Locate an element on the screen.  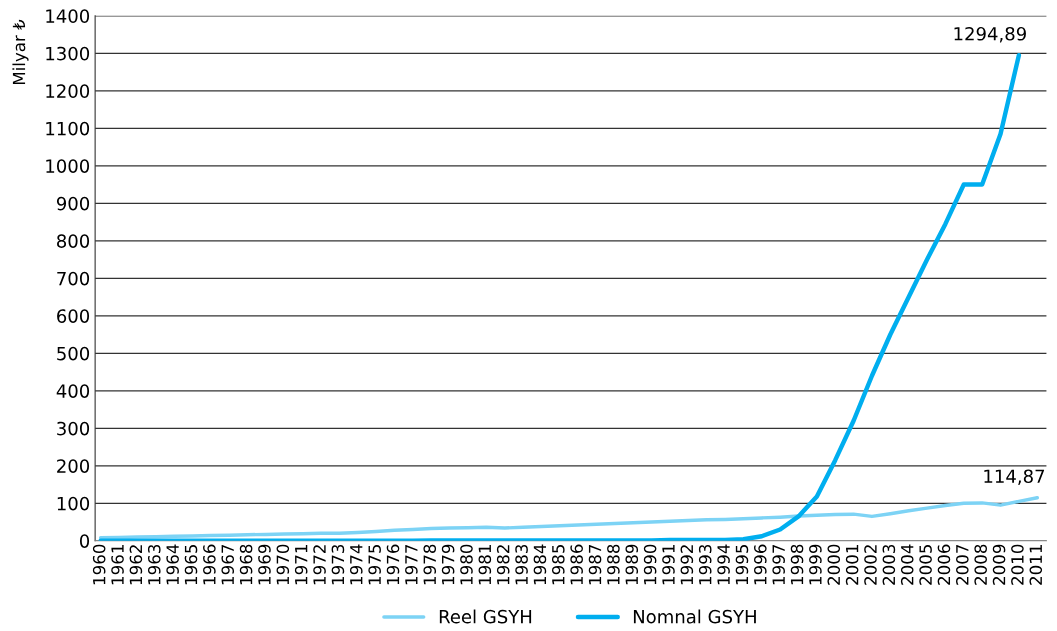
x-tick-label: 1963 is located at coordinates (154, 564).